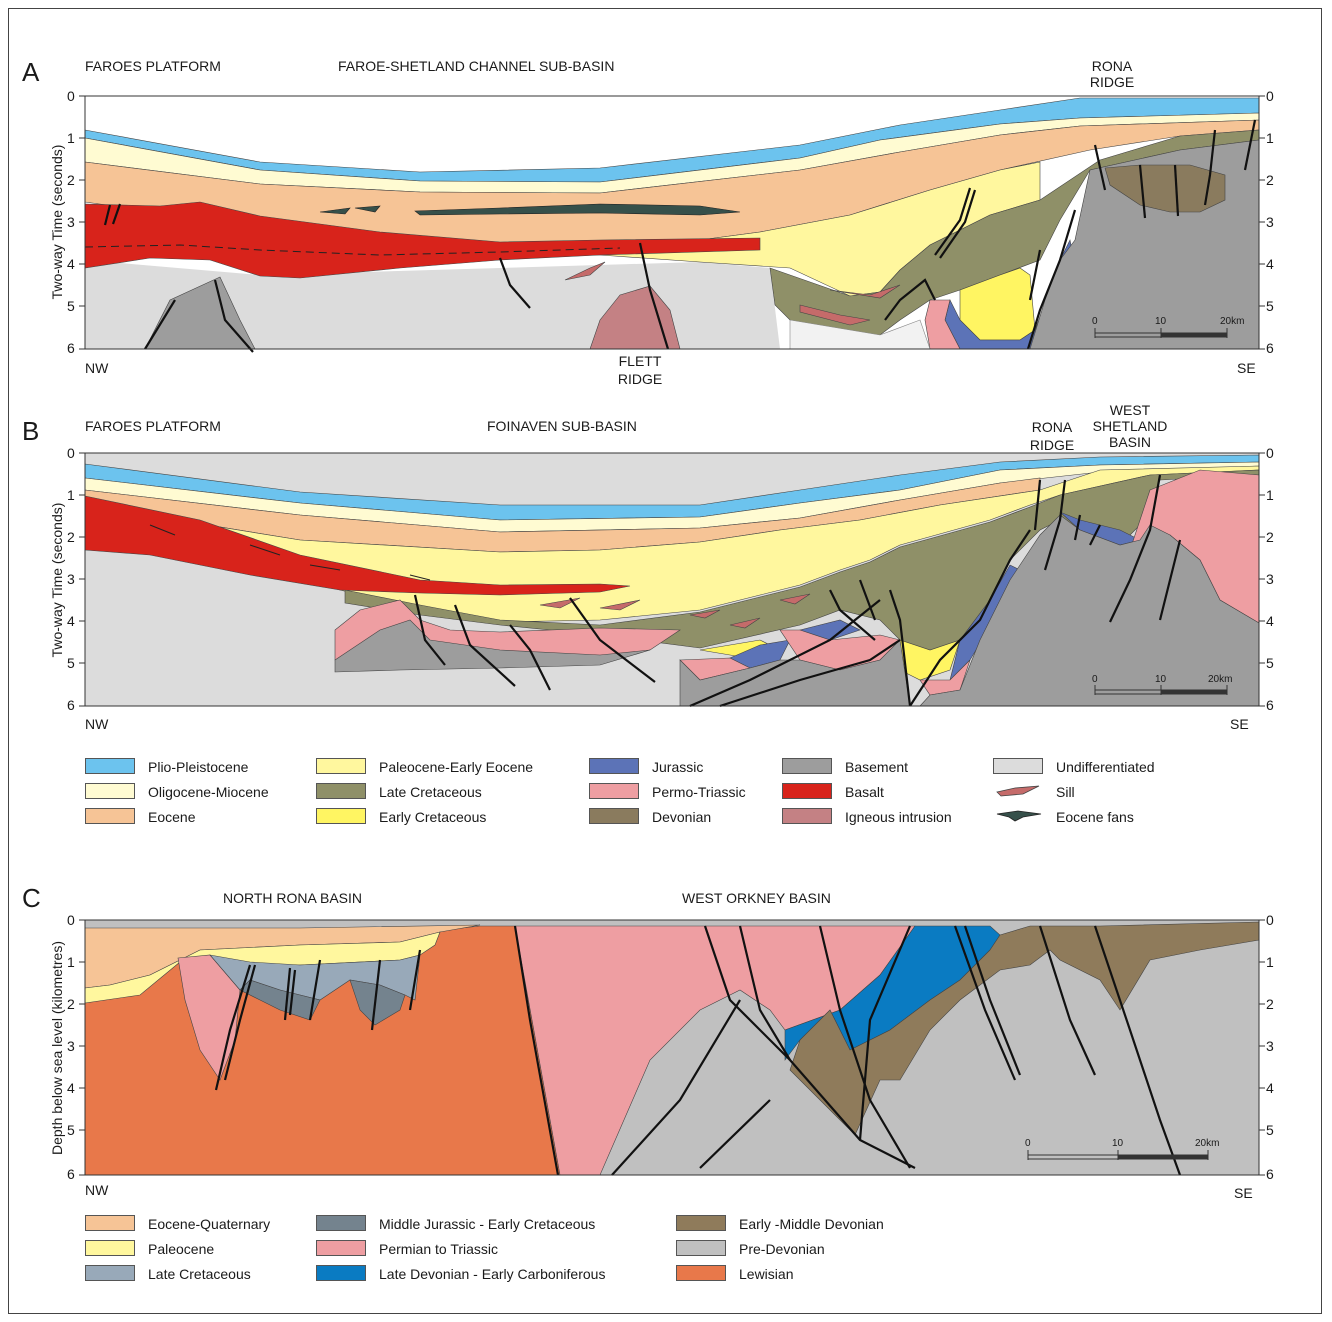  What do you see at coordinates (71, 222) in the screenshot?
I see `panel-a-tick-3-left: 3` at bounding box center [71, 222].